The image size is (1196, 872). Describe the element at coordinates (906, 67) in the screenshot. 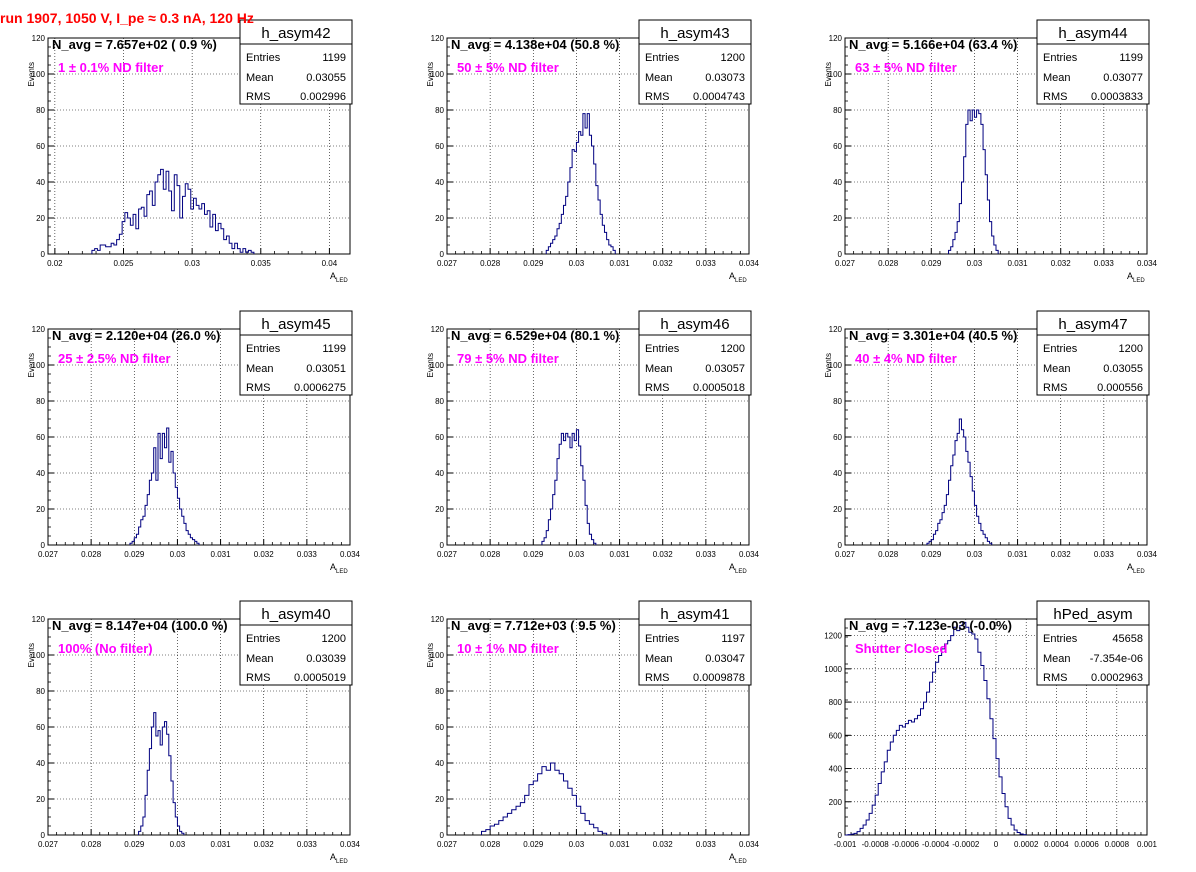

I see `filter-label: 63 ± 5% ND filter` at that location.